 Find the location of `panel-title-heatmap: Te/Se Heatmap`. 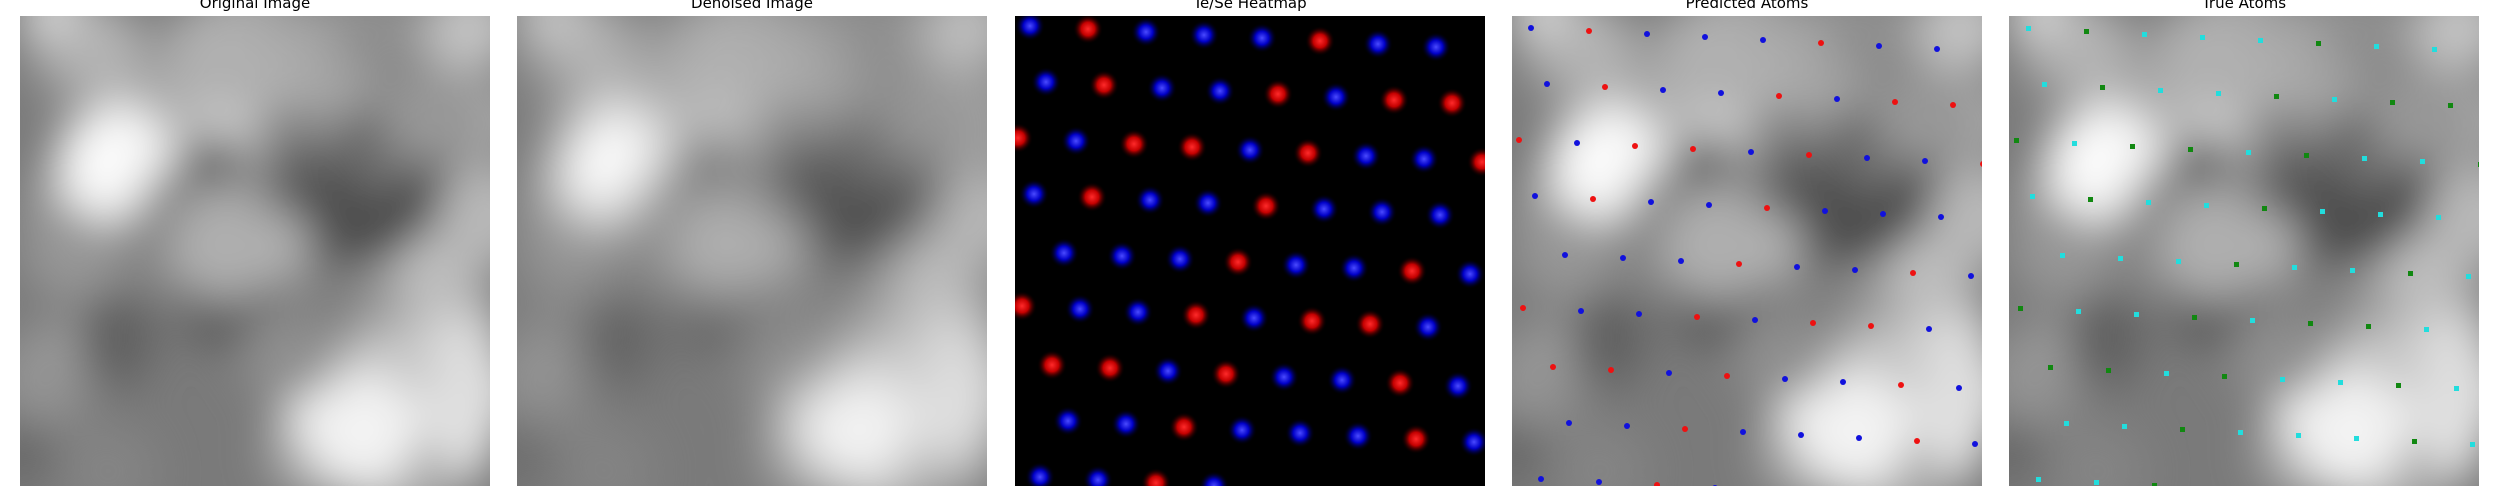

panel-title-heatmap: Te/Se Heatmap is located at coordinates (1250, 6).